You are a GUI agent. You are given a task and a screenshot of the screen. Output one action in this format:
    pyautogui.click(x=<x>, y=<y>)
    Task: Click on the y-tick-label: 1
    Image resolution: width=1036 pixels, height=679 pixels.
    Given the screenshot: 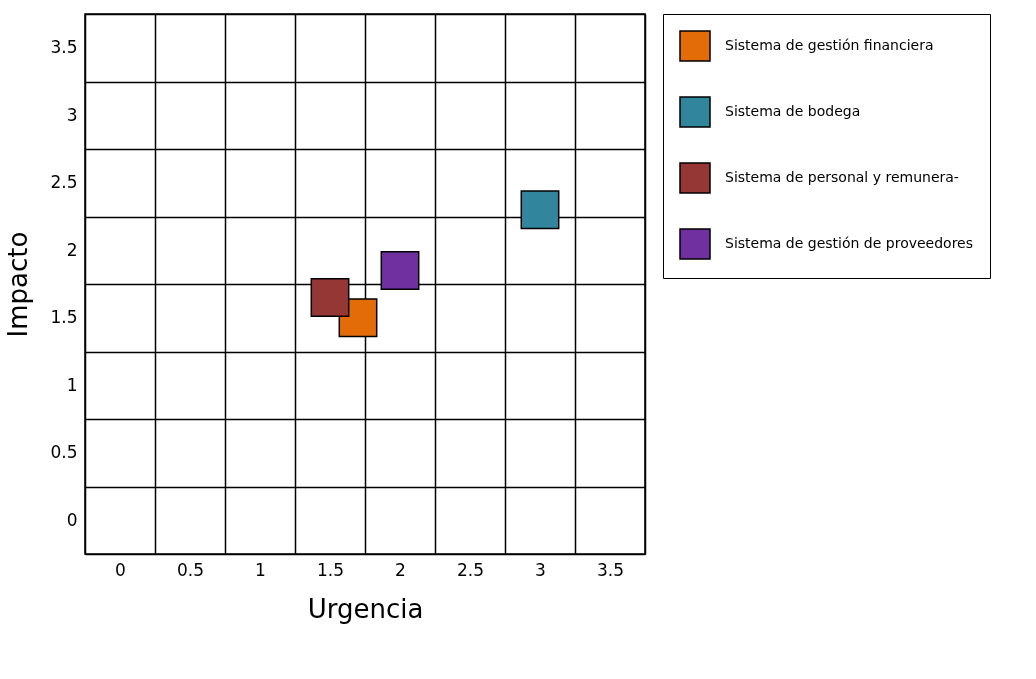 What is the action you would take?
    pyautogui.click(x=72, y=384)
    